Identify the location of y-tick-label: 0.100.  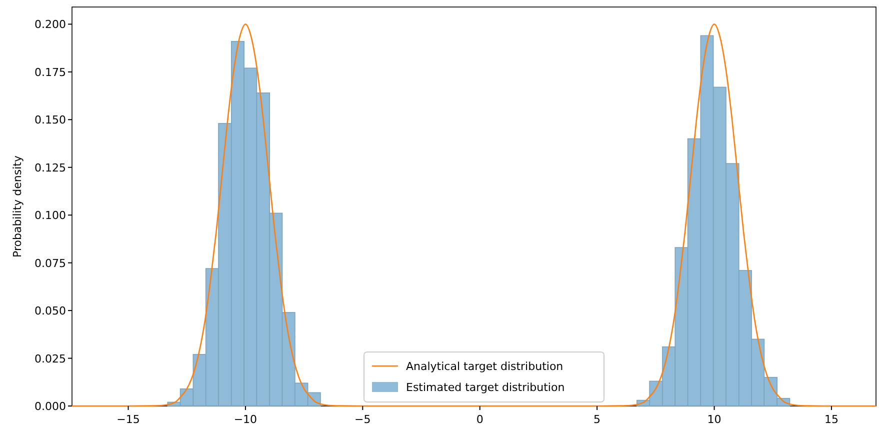
(50, 215).